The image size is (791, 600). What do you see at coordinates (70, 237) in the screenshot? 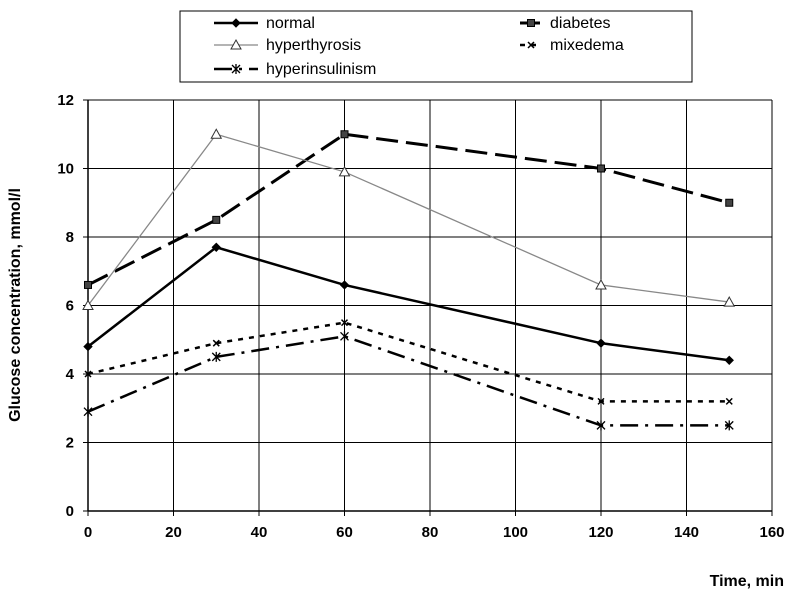
I see `y-tick-label: 8` at bounding box center [70, 237].